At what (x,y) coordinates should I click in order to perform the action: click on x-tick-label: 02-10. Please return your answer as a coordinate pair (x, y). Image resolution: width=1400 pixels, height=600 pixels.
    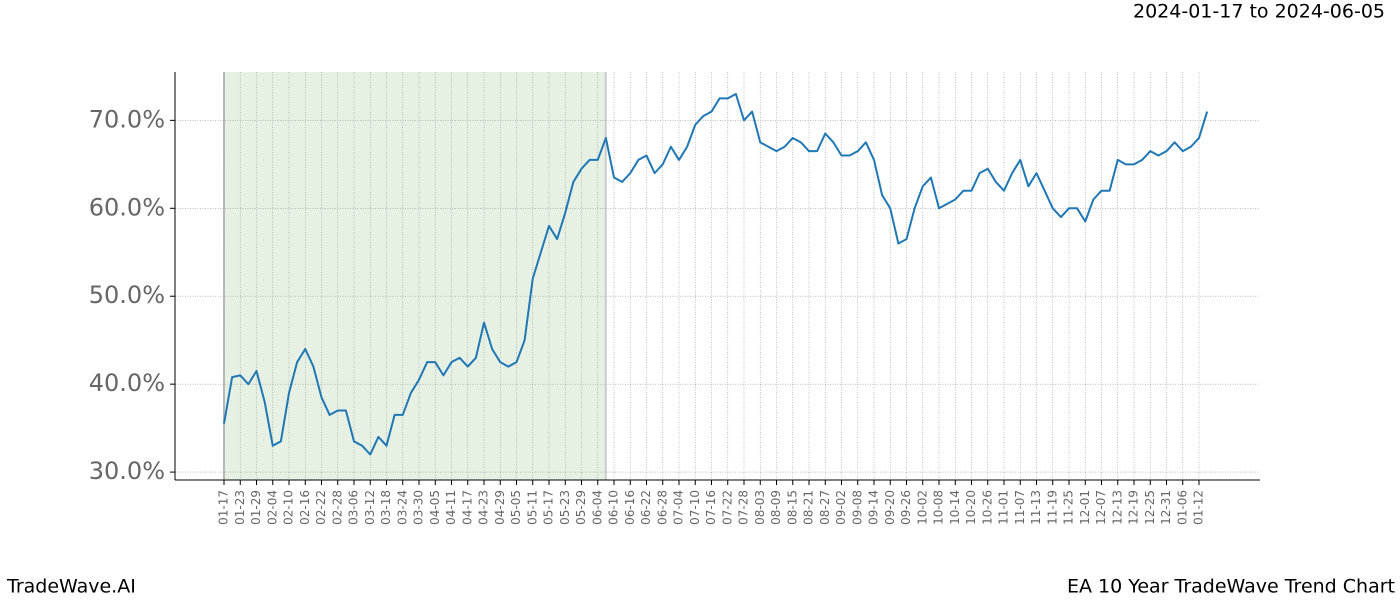
    Looking at the image, I should click on (289, 507).